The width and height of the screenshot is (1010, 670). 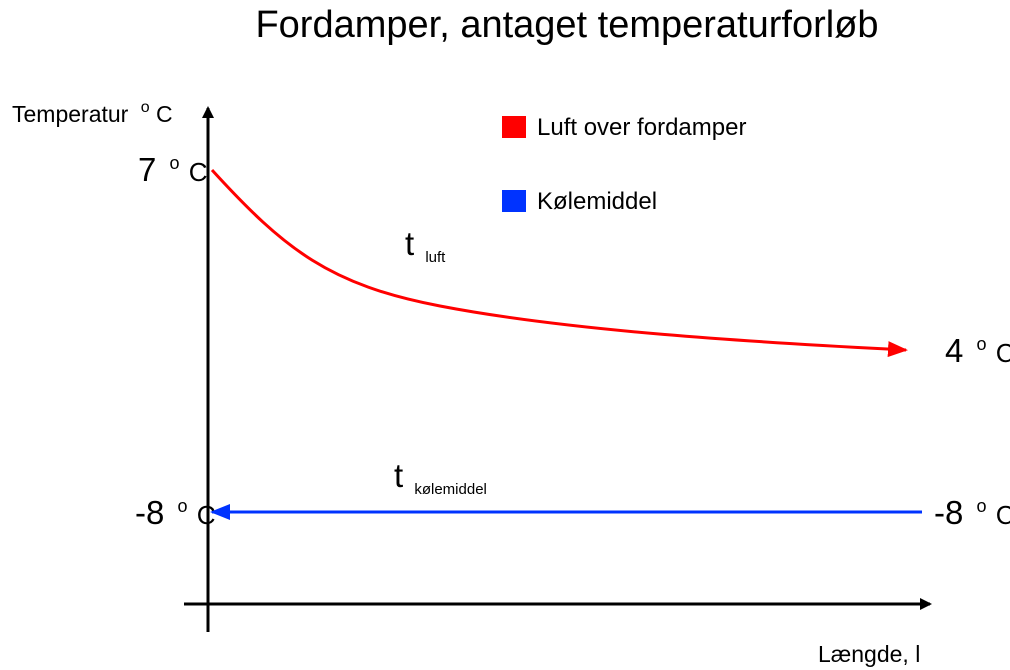 What do you see at coordinates (514, 201) in the screenshot?
I see `legend-swatch-refrigerant` at bounding box center [514, 201].